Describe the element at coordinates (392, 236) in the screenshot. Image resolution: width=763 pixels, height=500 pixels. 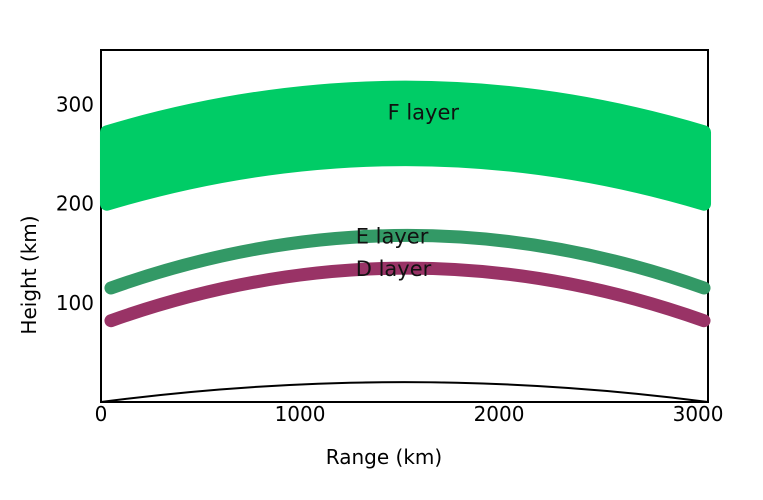
I see `annotation-e-layer: E layer` at that location.